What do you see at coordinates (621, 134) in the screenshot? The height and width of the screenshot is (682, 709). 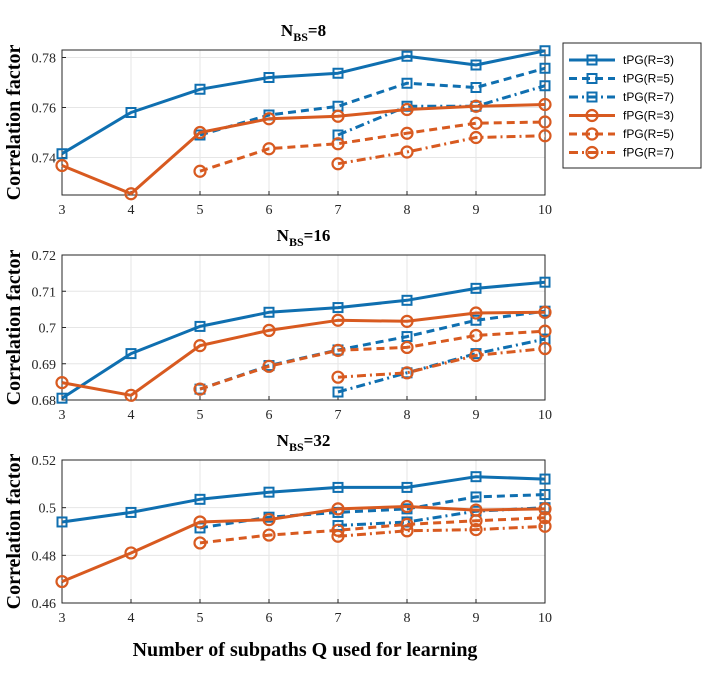 I see `legend-entry: fPG(R=5)` at bounding box center [621, 134].